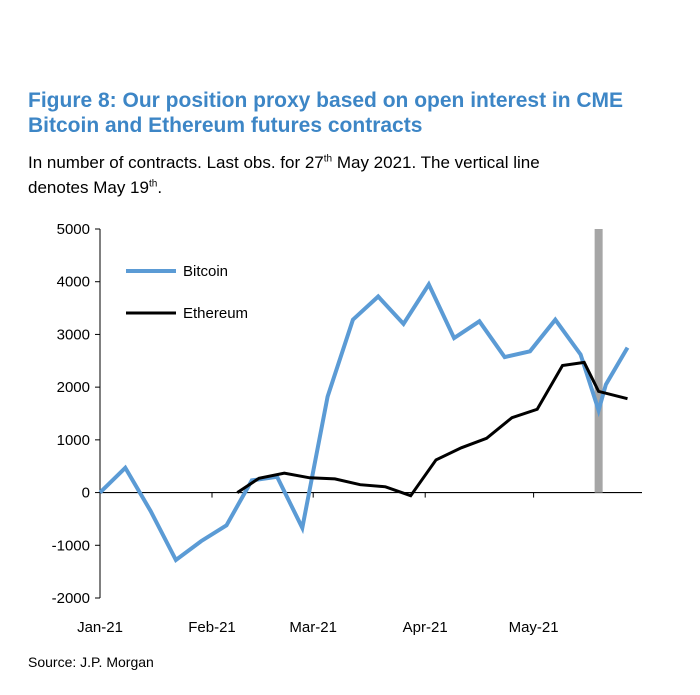  I want to click on legend-label-ethereum: Ethereum, so click(215, 313).